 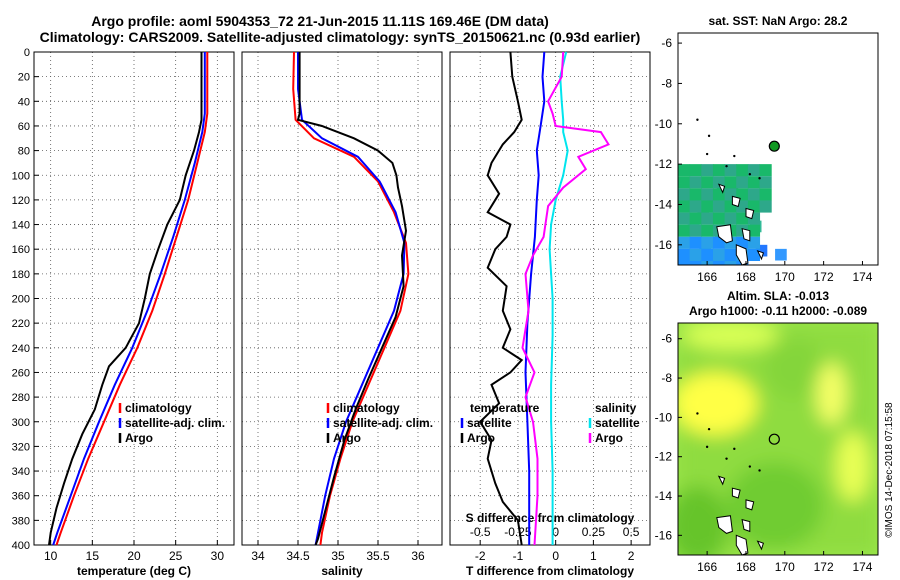 What do you see at coordinates (21, 373) in the screenshot?
I see `y-tick-label: 260` at bounding box center [21, 373].